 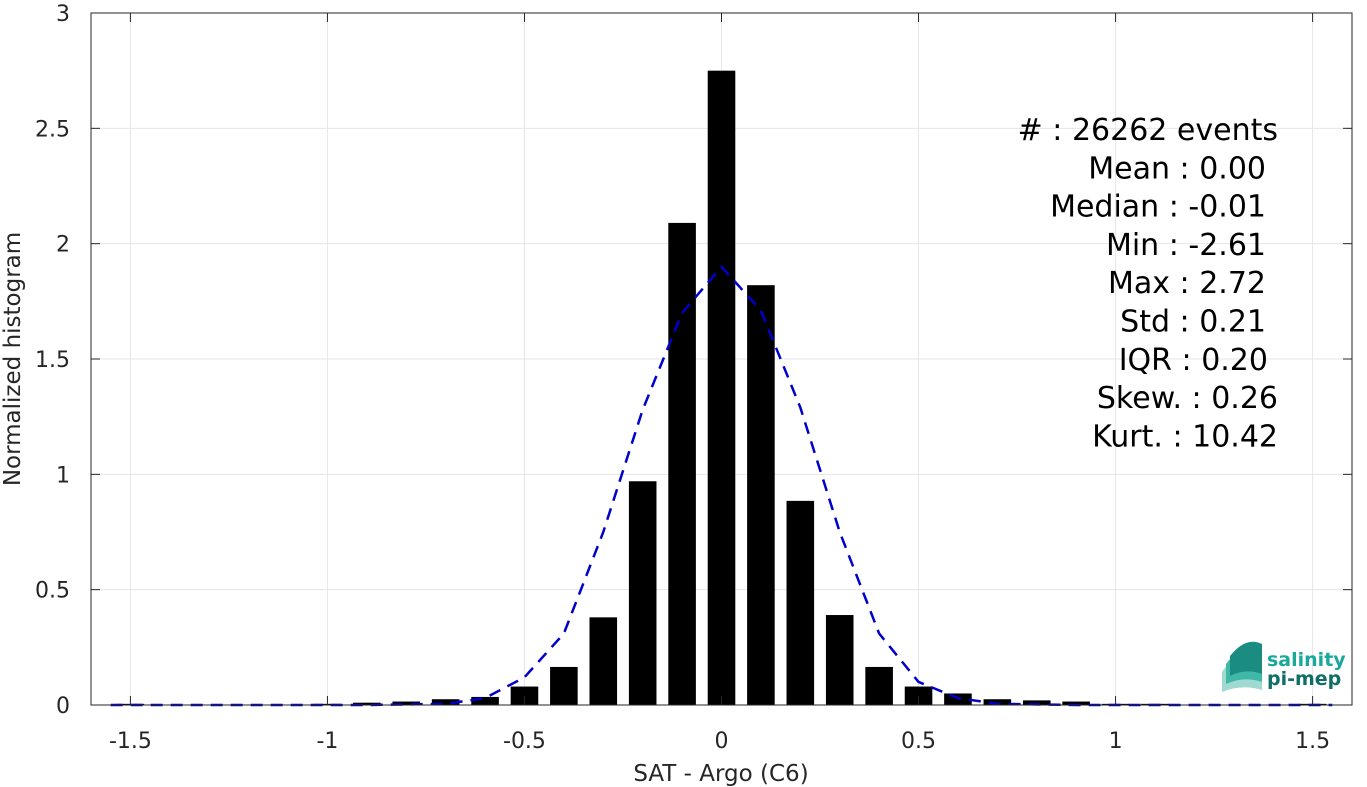 I want to click on x-tick-labels: -1.5 -1 -0.5 0 0.5 1 1.5, so click(x=719, y=741).